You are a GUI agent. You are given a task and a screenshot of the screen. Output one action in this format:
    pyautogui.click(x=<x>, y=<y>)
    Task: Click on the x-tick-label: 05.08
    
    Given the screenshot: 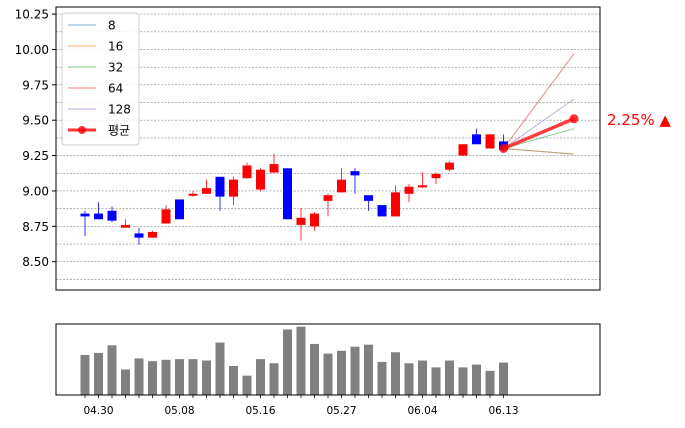 What is the action you would take?
    pyautogui.click(x=179, y=411)
    